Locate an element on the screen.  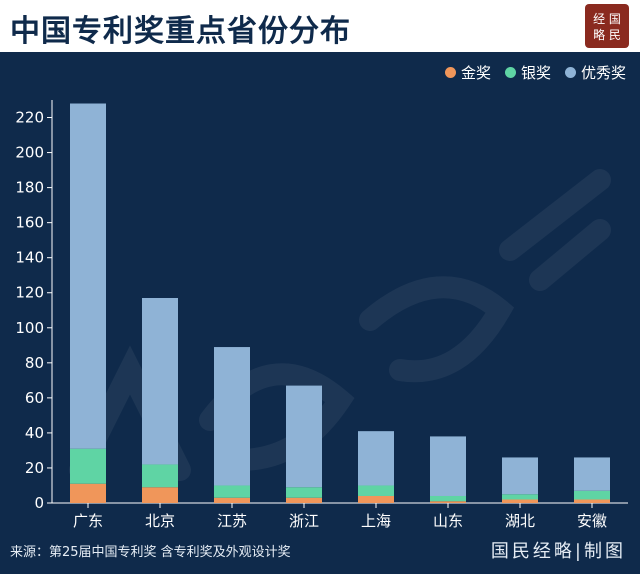
x-tick-label: 北京 is located at coordinates (160, 521).